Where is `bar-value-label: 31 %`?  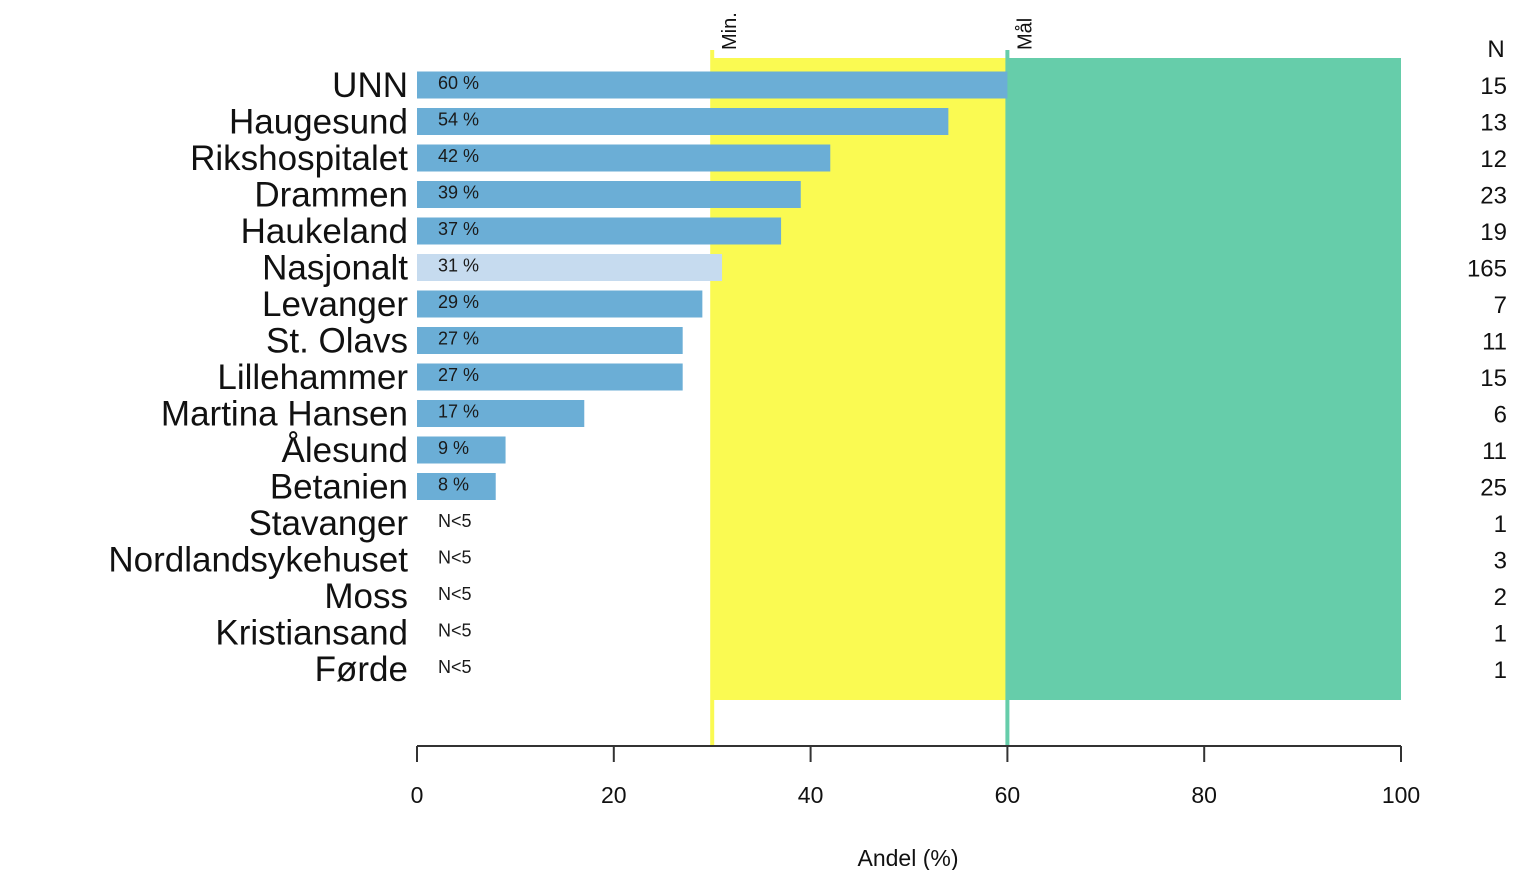 bar-value-label: 31 % is located at coordinates (458, 266).